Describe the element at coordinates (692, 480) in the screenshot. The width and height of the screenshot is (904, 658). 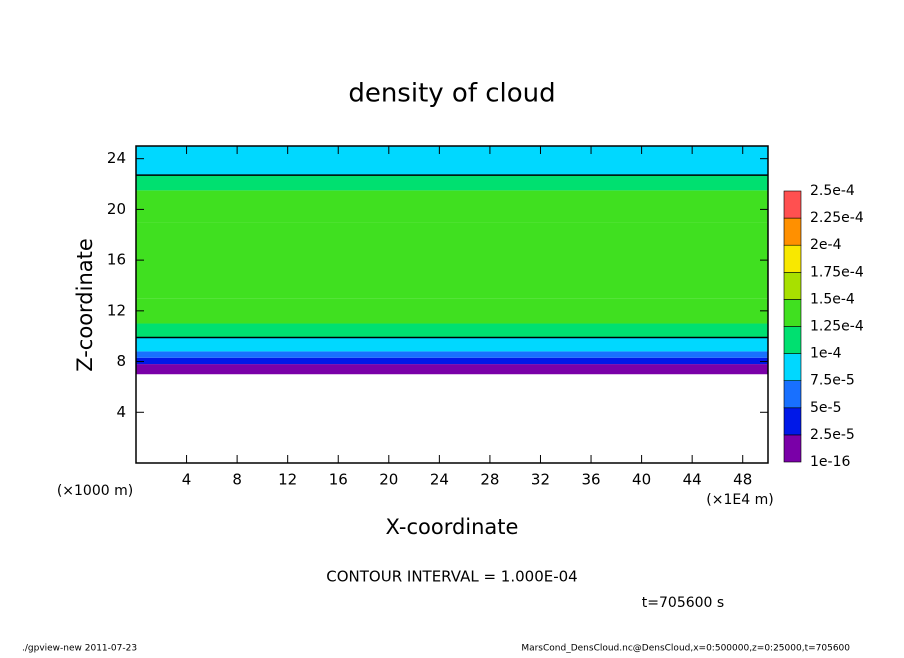
I see `x-tick-label: 44` at that location.